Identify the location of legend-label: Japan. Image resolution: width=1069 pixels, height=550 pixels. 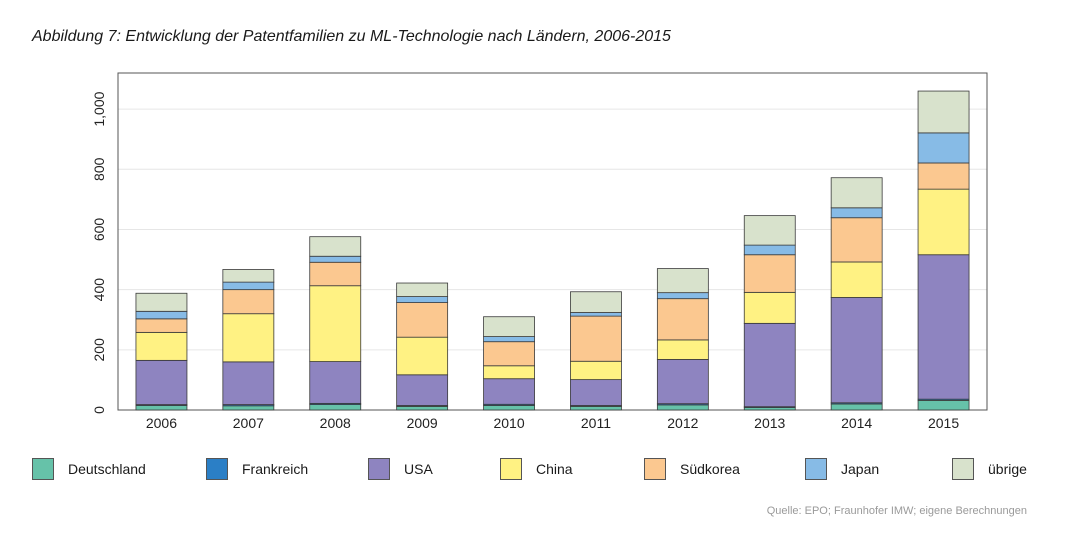
(860, 469).